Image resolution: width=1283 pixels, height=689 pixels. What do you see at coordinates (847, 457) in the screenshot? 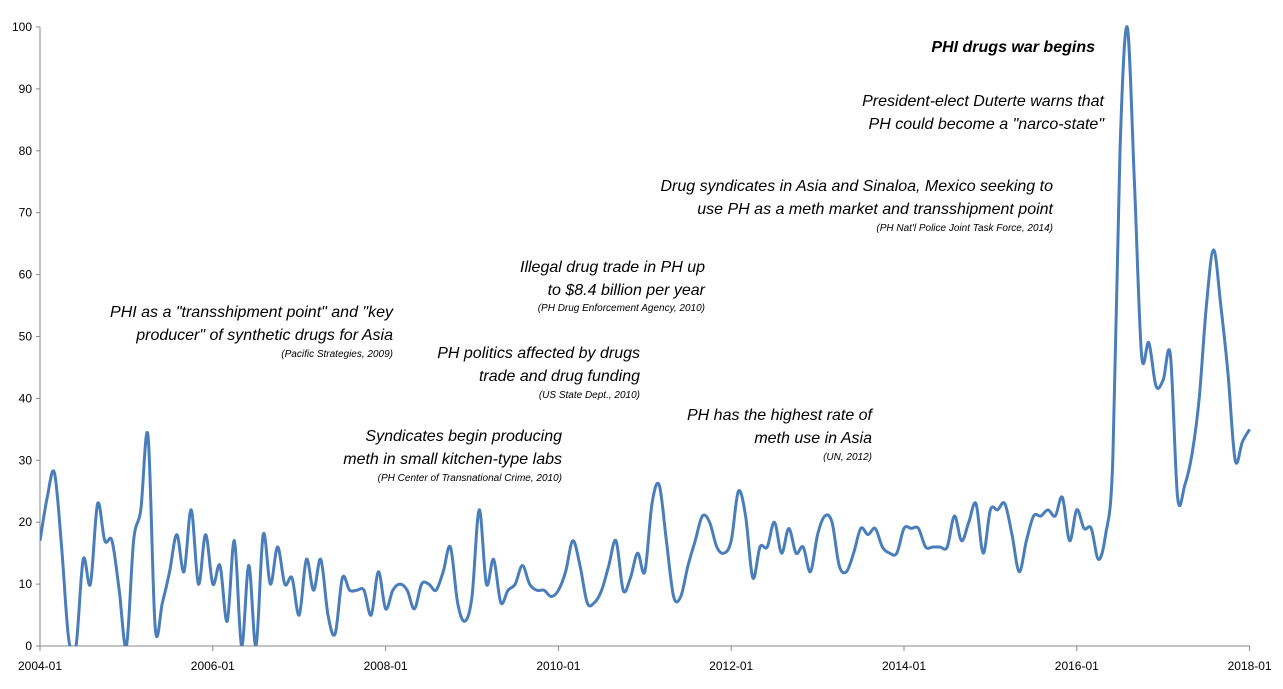
I see `annotation-source: (UN, 2012)` at bounding box center [847, 457].